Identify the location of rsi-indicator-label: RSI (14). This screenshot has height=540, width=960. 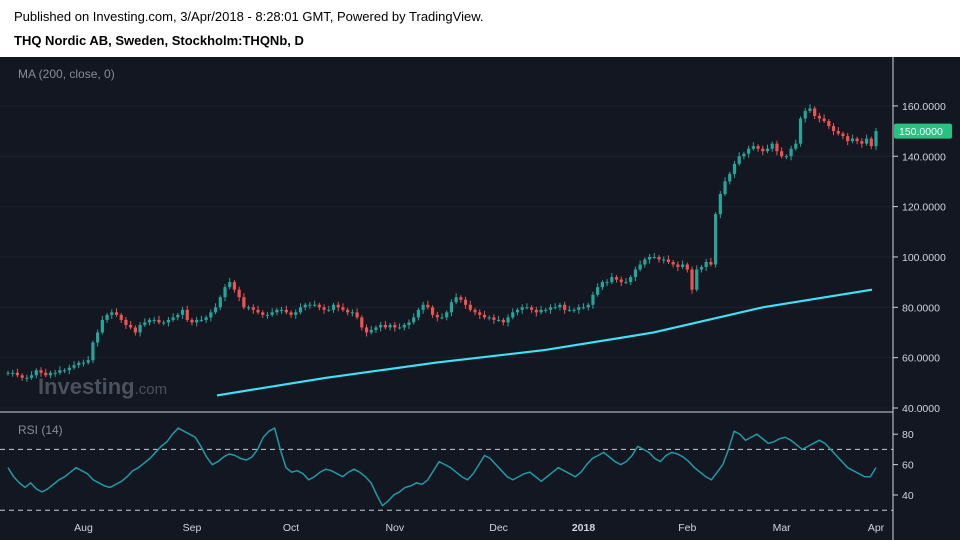
(40, 430).